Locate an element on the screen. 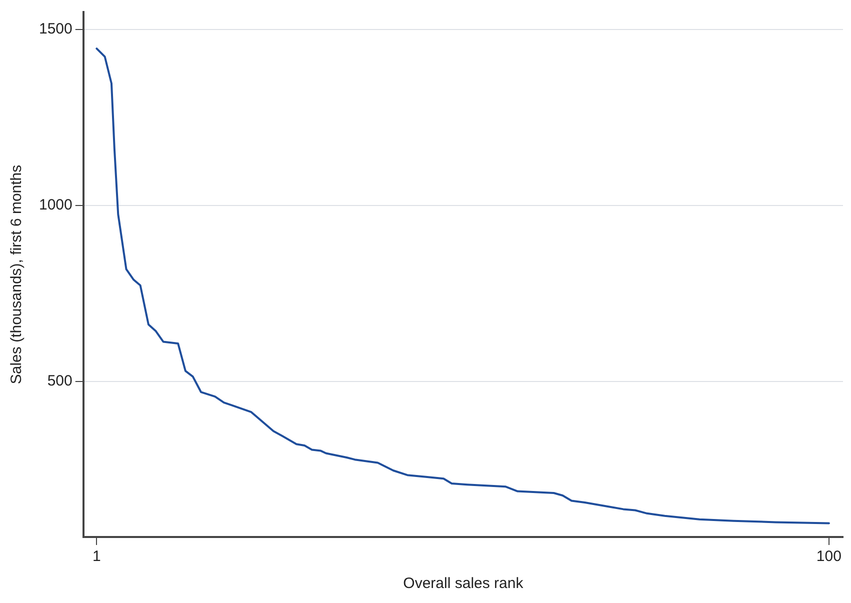 This screenshot has width=851, height=603. x-tick-label: 1 is located at coordinates (96, 557).